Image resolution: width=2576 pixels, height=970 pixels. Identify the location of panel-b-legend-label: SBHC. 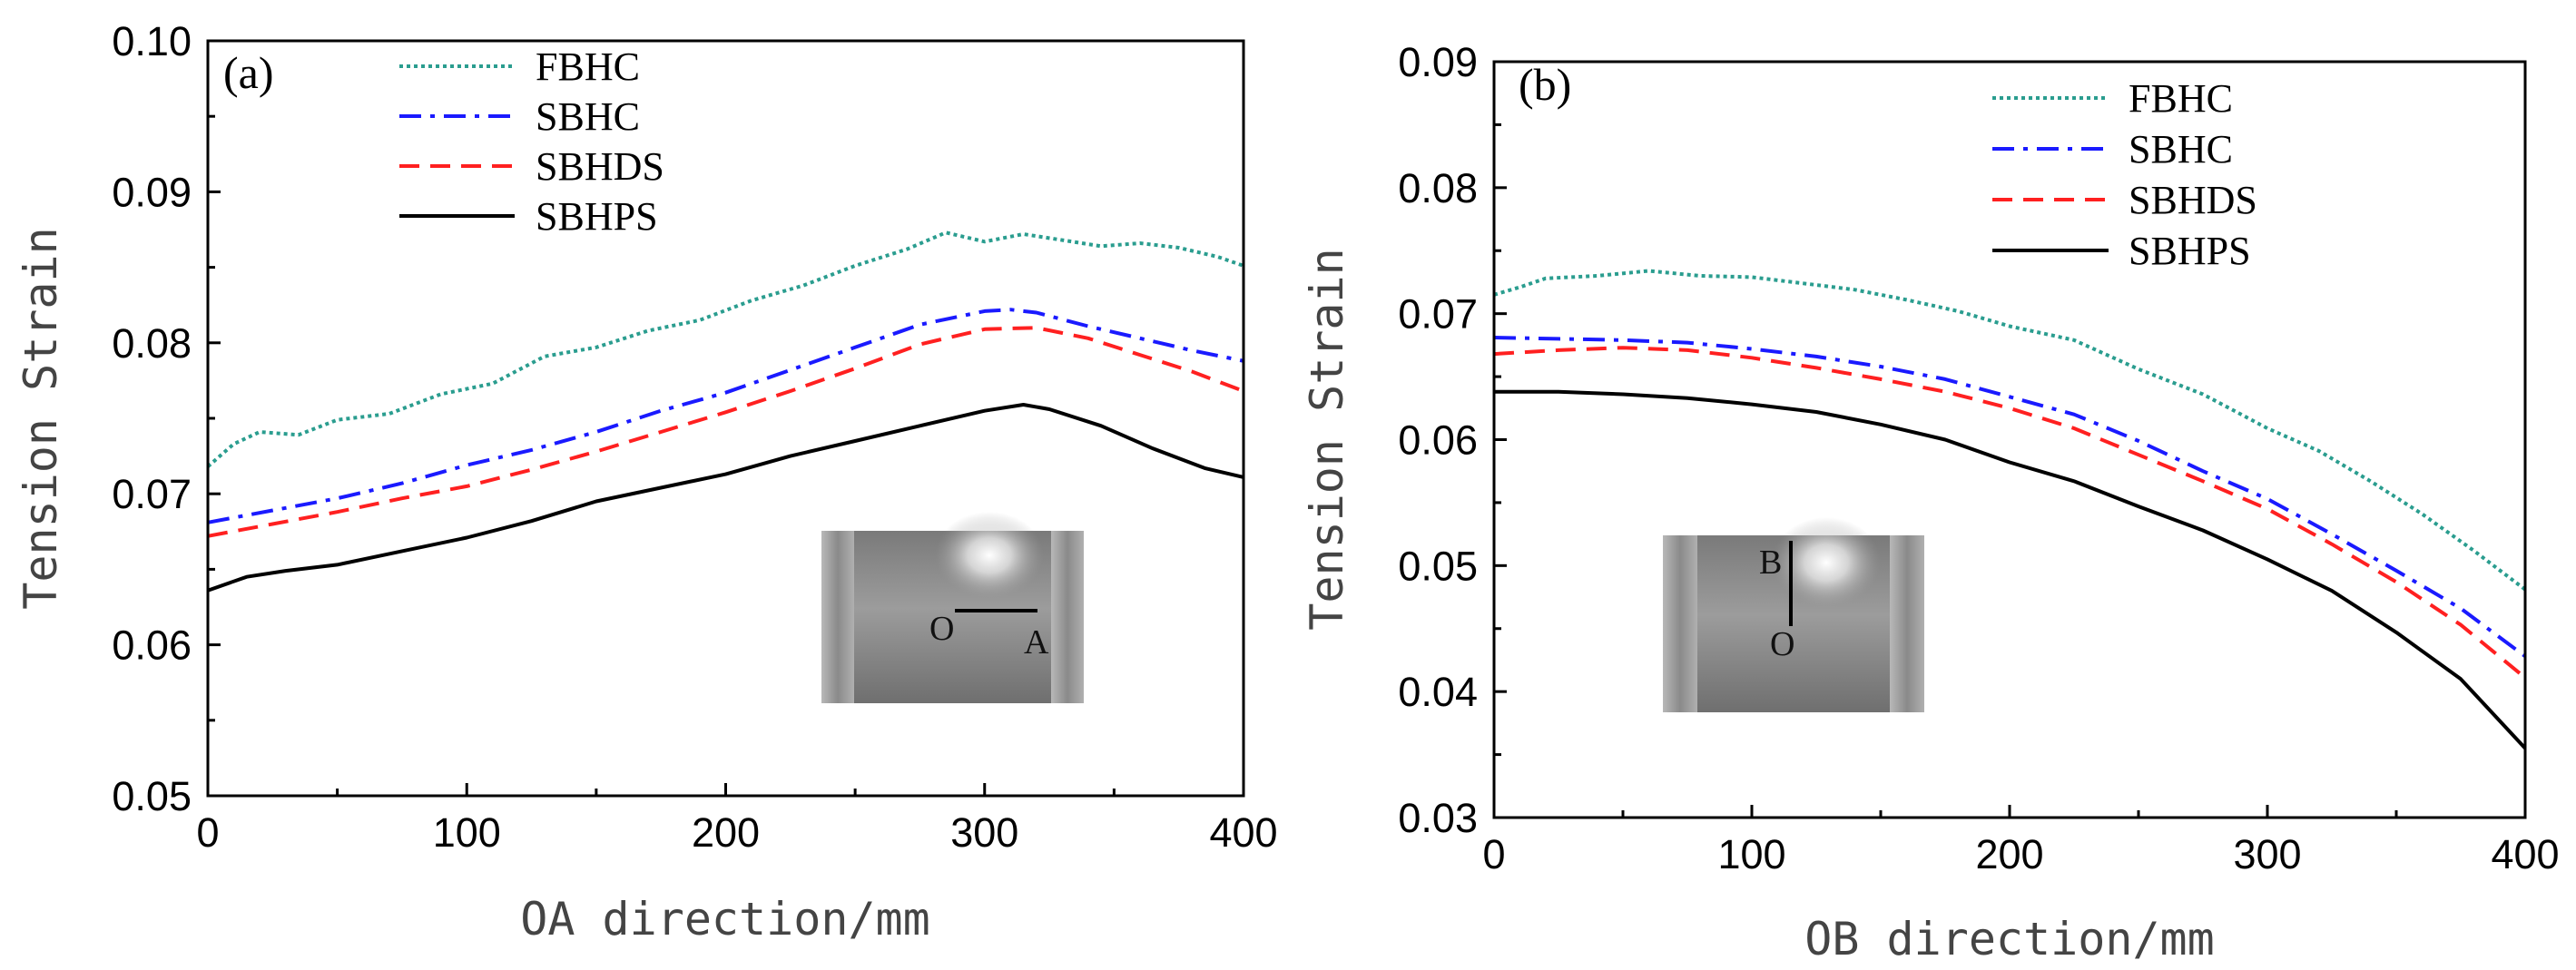
(2181, 149).